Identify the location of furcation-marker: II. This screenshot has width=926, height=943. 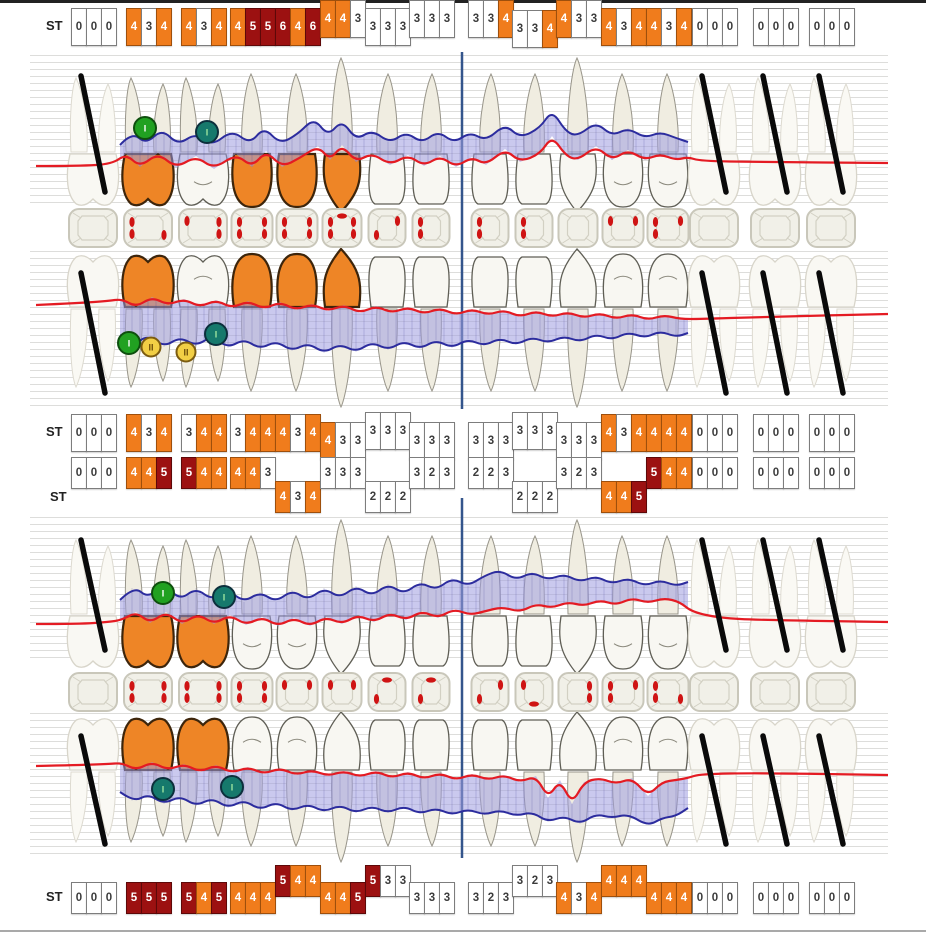
(151, 347).